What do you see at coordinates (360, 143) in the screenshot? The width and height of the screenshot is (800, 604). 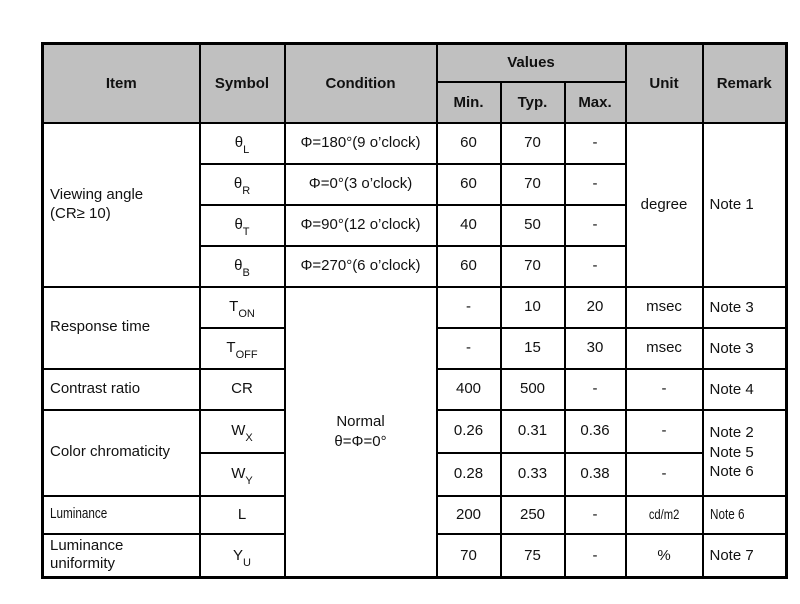 I see `condition-cell: Φ=180°(9 o’clock)` at bounding box center [360, 143].